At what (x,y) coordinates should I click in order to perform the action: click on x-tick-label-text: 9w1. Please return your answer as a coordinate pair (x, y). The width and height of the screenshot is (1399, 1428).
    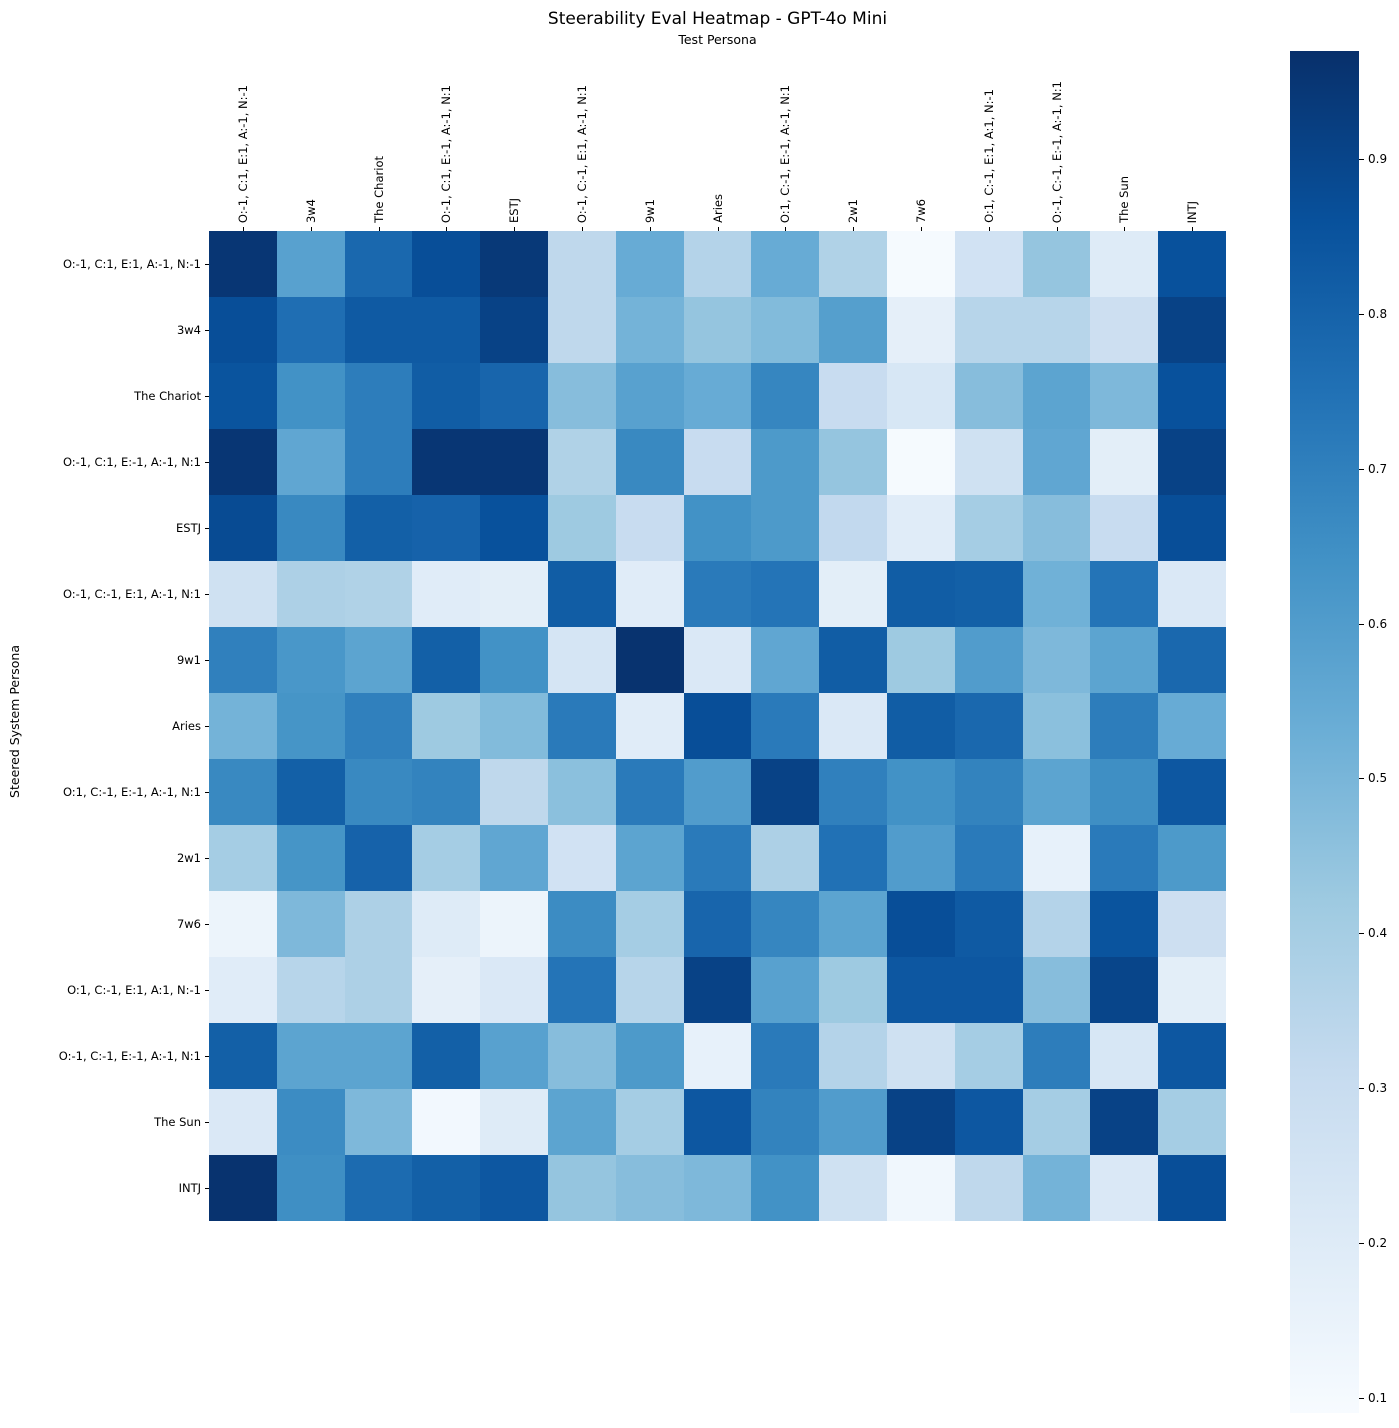
    Looking at the image, I should click on (649, 210).